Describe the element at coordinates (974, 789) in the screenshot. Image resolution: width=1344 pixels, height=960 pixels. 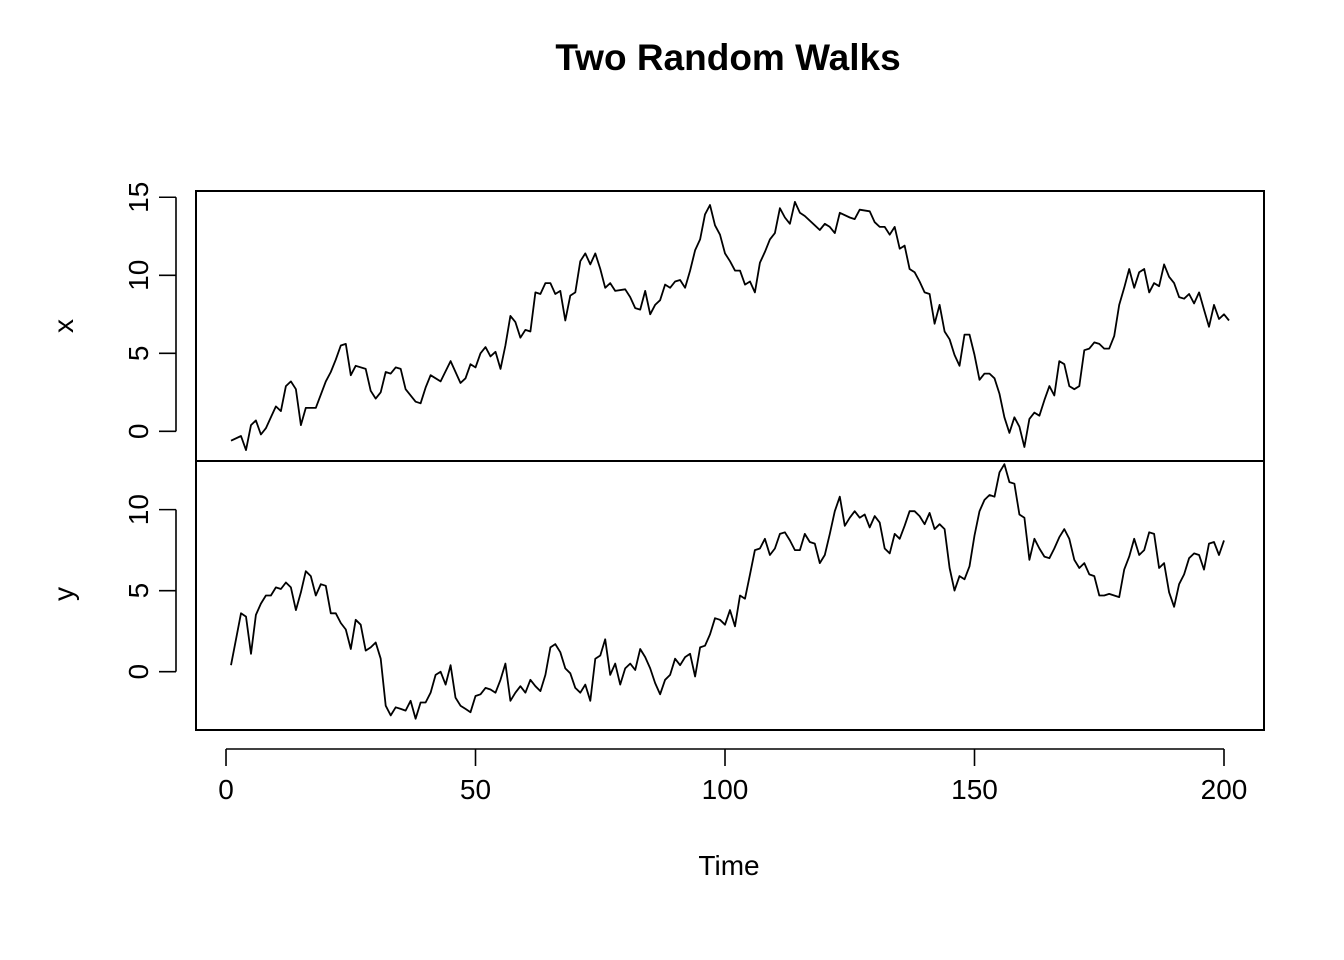
I see `x-tick-label: 150` at that location.